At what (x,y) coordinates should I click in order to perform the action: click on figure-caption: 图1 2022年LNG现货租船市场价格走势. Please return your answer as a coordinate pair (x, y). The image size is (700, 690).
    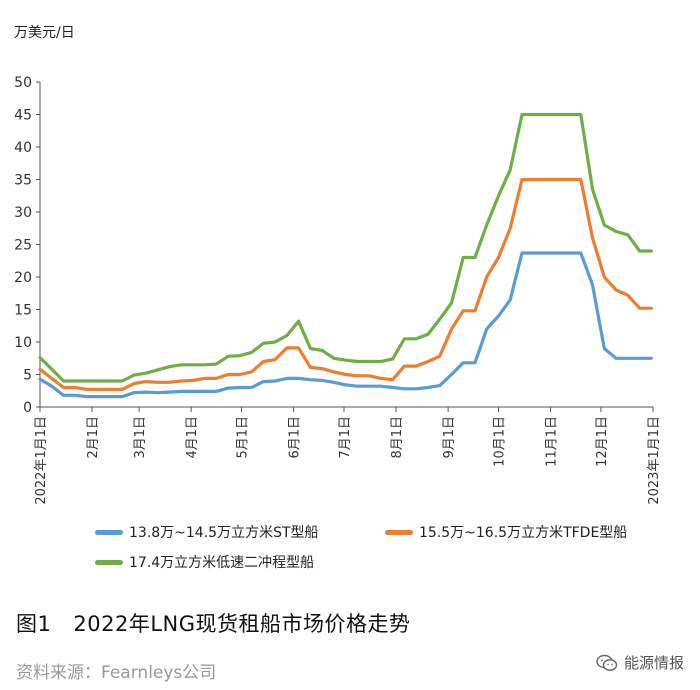
    Looking at the image, I should click on (213, 623).